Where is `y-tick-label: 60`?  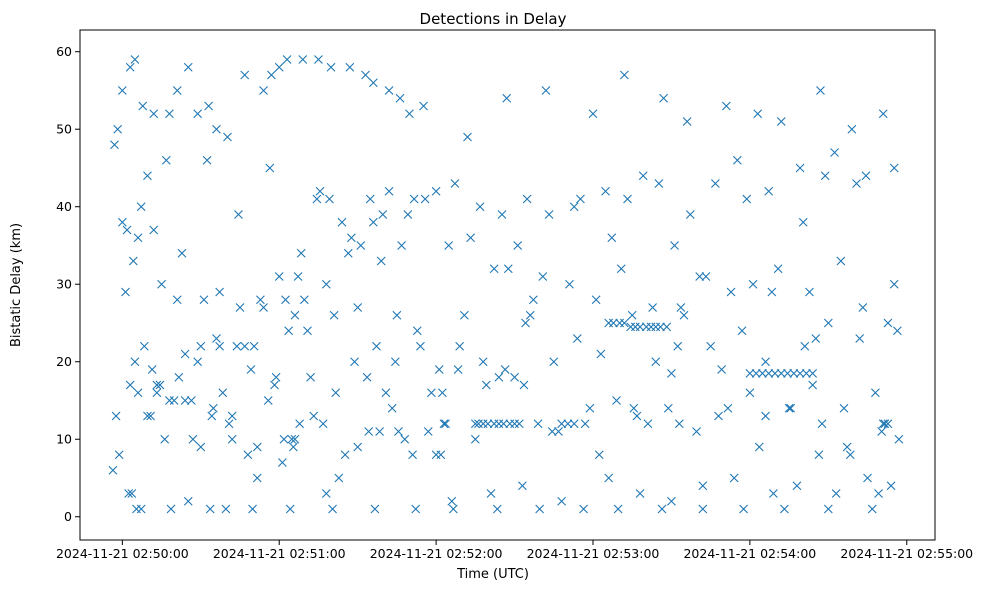 y-tick-label: 60 is located at coordinates (64, 51).